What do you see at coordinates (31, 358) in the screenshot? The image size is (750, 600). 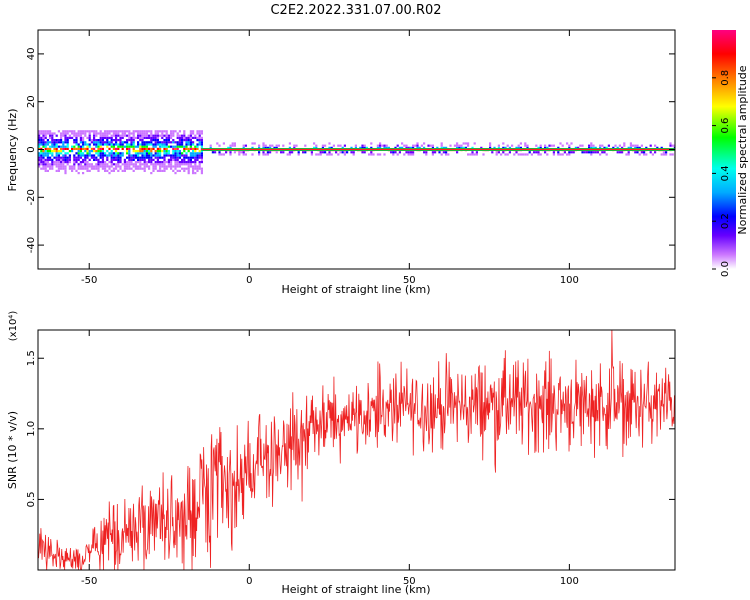 I see `y-tick-label: 1.5` at bounding box center [31, 358].